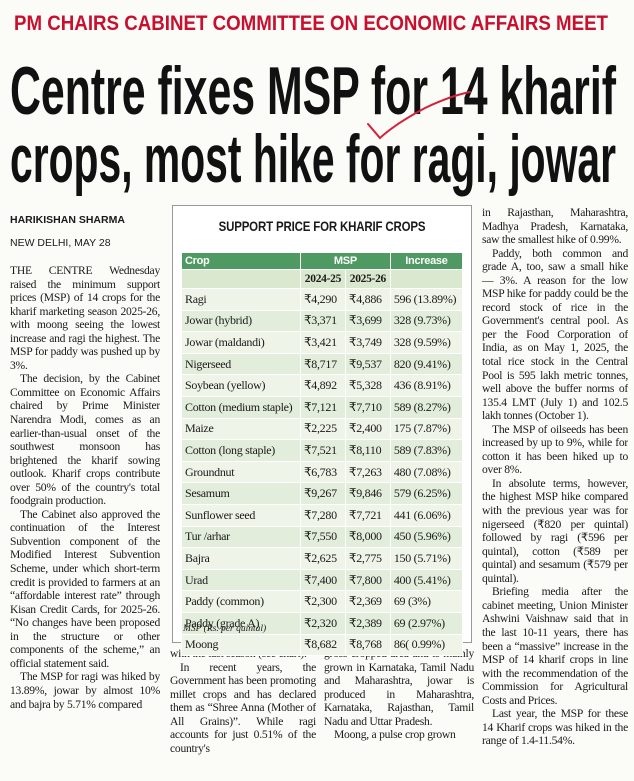 The width and height of the screenshot is (634, 781). I want to click on value-cell: ₹7,550, so click(322, 537).